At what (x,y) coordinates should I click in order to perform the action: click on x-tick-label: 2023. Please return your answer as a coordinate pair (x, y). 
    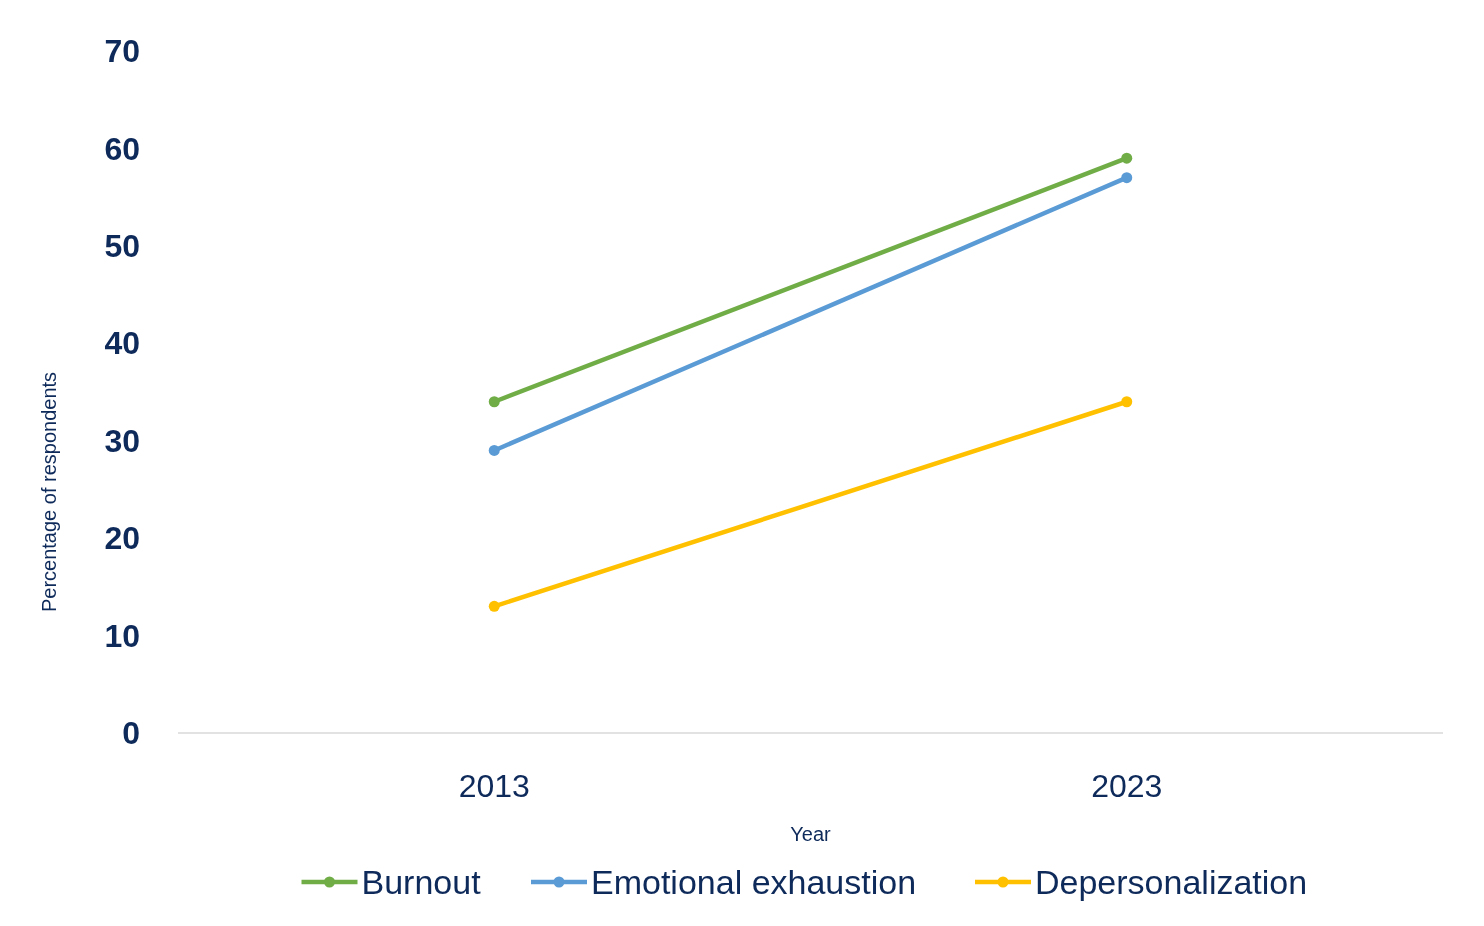
    Looking at the image, I should click on (1127, 786).